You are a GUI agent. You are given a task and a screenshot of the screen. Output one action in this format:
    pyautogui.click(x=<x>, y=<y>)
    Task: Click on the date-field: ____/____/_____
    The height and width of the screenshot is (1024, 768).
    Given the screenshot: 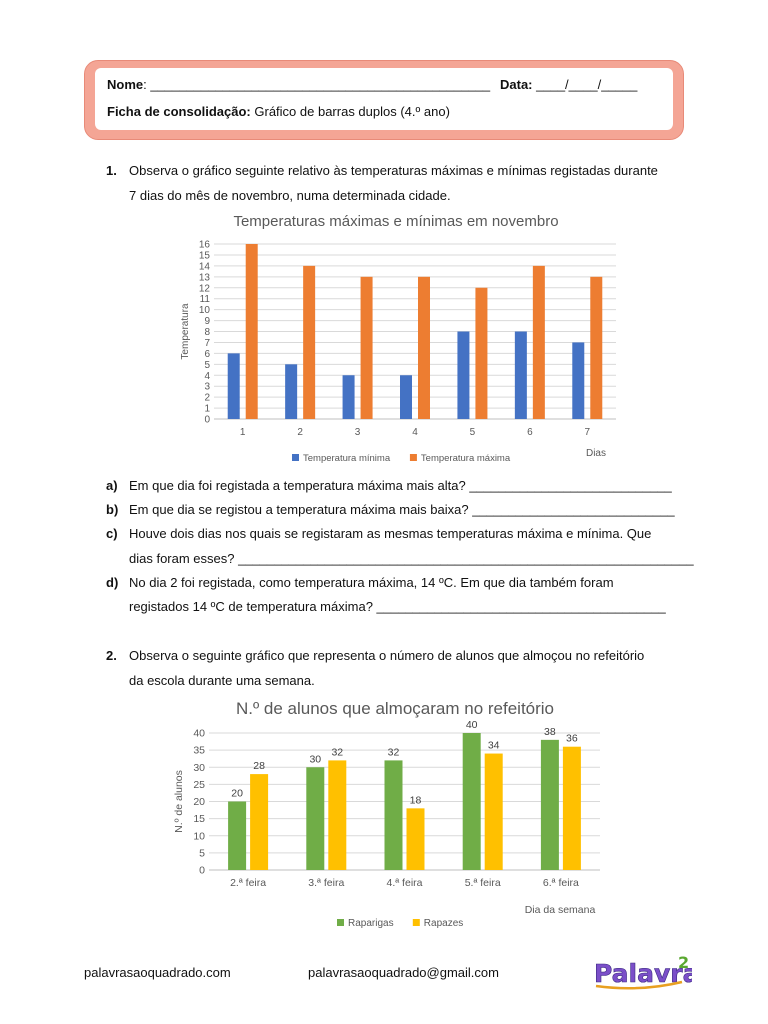 What is the action you would take?
    pyautogui.click(x=587, y=84)
    